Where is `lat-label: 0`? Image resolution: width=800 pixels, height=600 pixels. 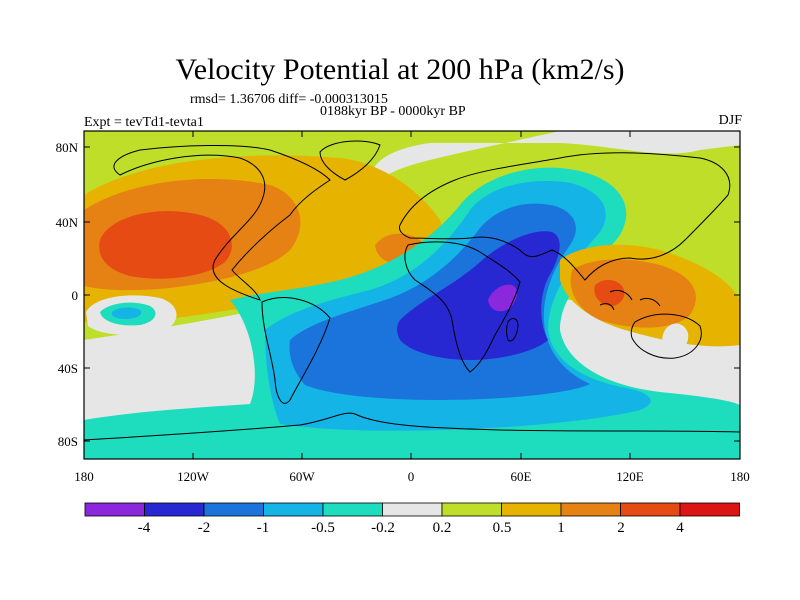 lat-label: 0 is located at coordinates (75, 295).